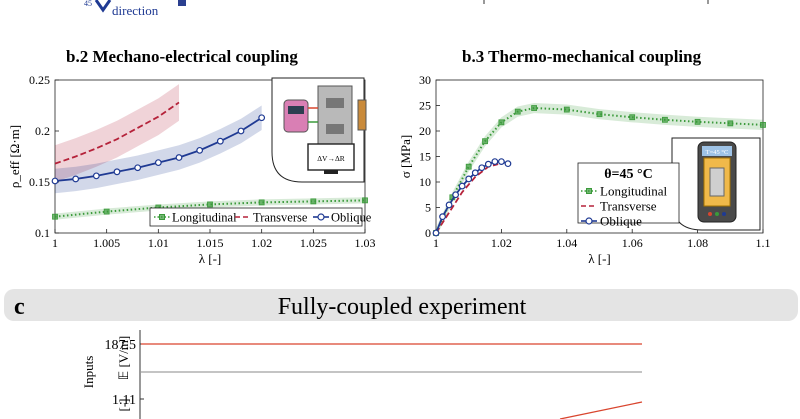 Image resolution: width=800 pixels, height=419 pixels. Describe the element at coordinates (182, 56) in the screenshot. I see `b2-title: b.2 Mechano-electrical coupling` at that location.